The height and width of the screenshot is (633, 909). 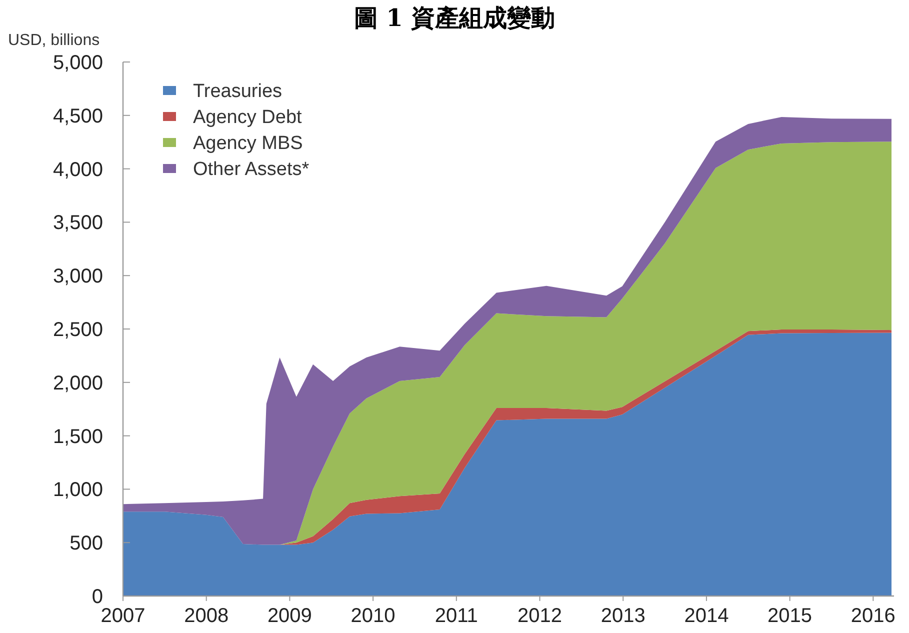 What do you see at coordinates (873, 616) in the screenshot?
I see `x-tick-label: 2016` at bounding box center [873, 616].